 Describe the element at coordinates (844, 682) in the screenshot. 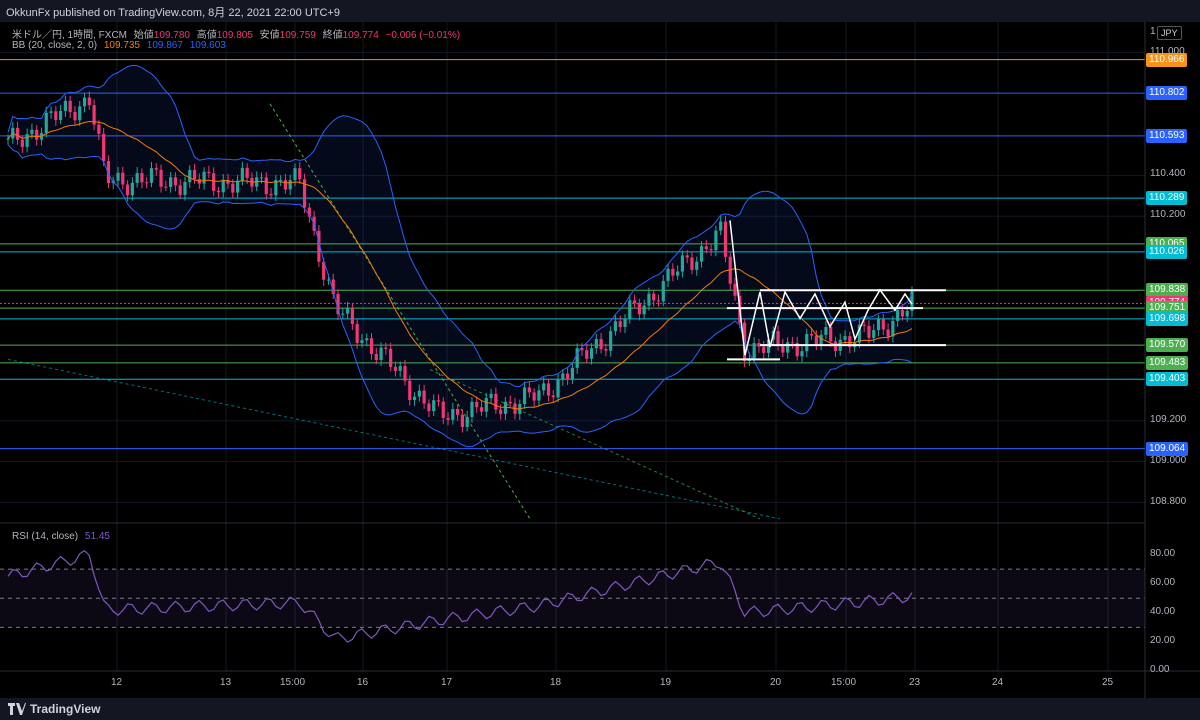

I see `time-tick-8: 15:00` at that location.